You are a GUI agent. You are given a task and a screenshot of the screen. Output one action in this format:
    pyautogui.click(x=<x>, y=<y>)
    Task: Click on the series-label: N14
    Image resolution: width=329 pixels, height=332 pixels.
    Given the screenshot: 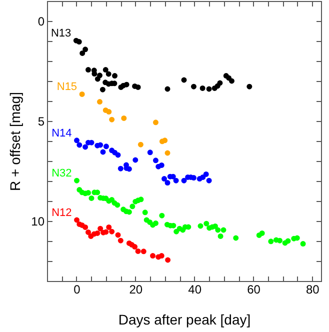 What is the action you would take?
    pyautogui.click(x=62, y=133)
    